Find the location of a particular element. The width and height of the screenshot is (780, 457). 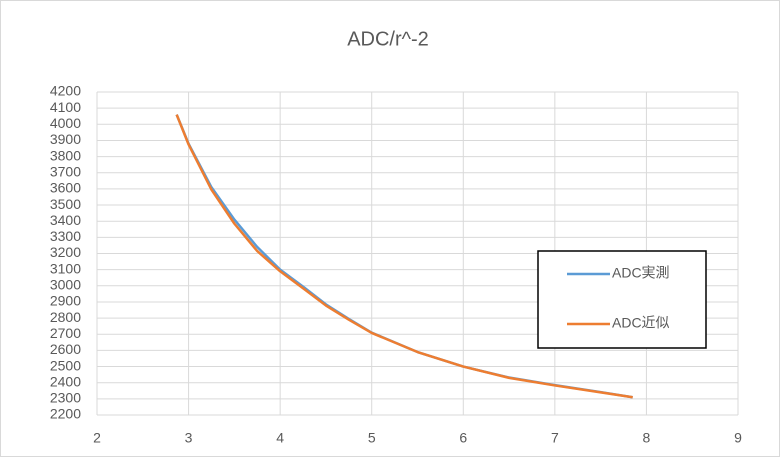

x-tick-label: 6 is located at coordinates (463, 438).